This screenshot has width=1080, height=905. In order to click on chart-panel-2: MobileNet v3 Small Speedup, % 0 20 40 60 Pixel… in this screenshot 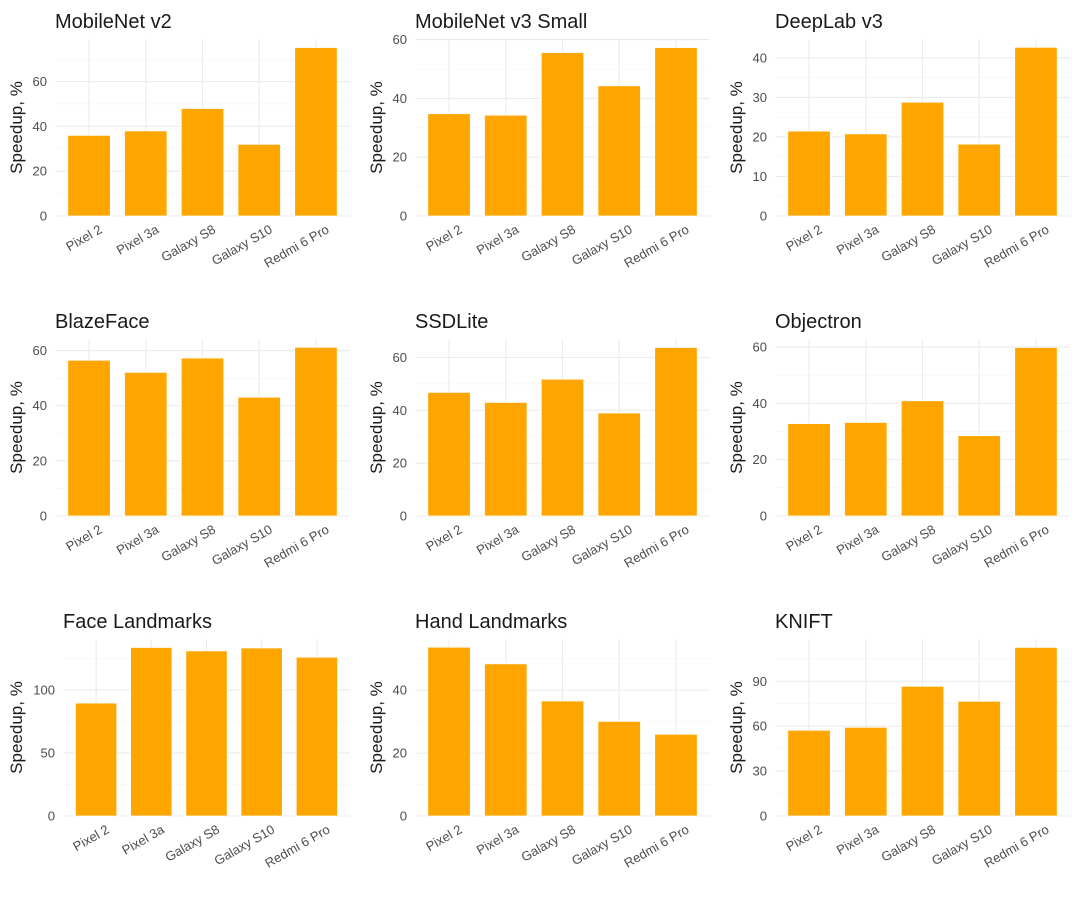, I will do `click(538, 141)`.